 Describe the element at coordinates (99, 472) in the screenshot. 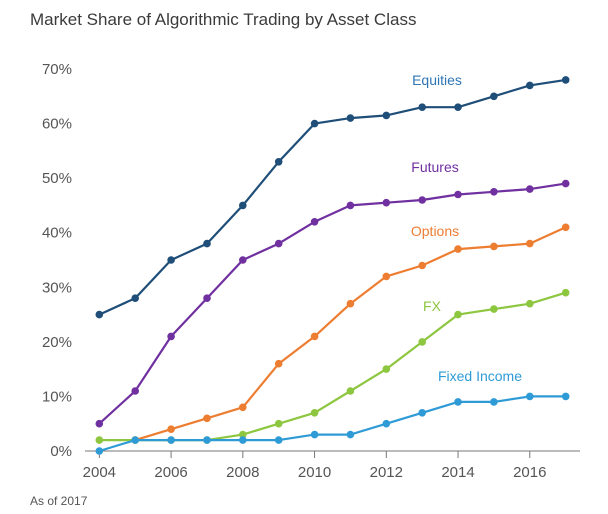

I see `x-tick-label: 2004` at that location.